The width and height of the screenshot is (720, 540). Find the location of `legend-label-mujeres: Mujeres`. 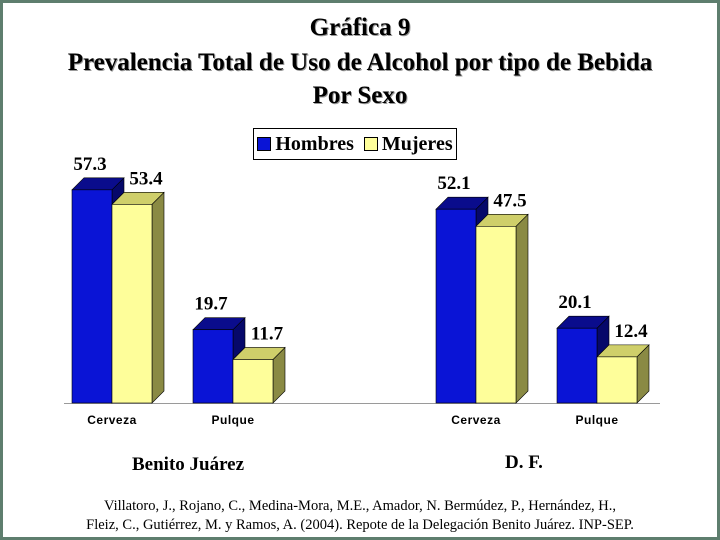

legend-label-mujeres: Mujeres is located at coordinates (417, 143).